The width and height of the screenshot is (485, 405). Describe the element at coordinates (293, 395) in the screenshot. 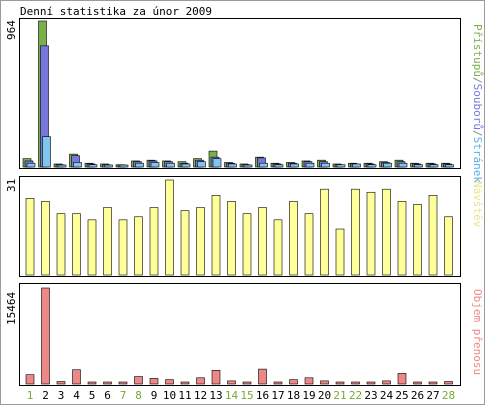

I see `x-tick-label-18: 18` at that location.